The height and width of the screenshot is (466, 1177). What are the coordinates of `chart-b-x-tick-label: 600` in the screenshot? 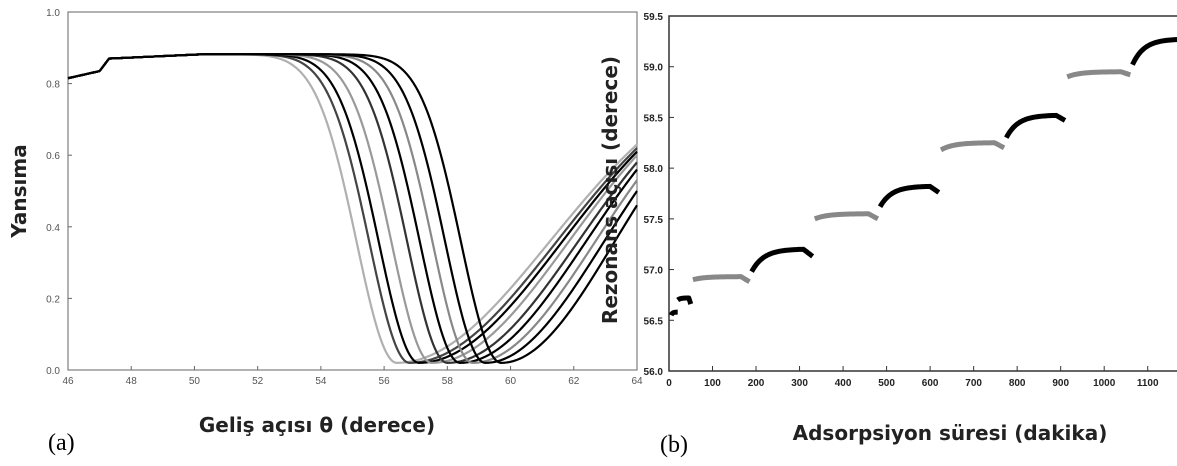 It's located at (930, 383).